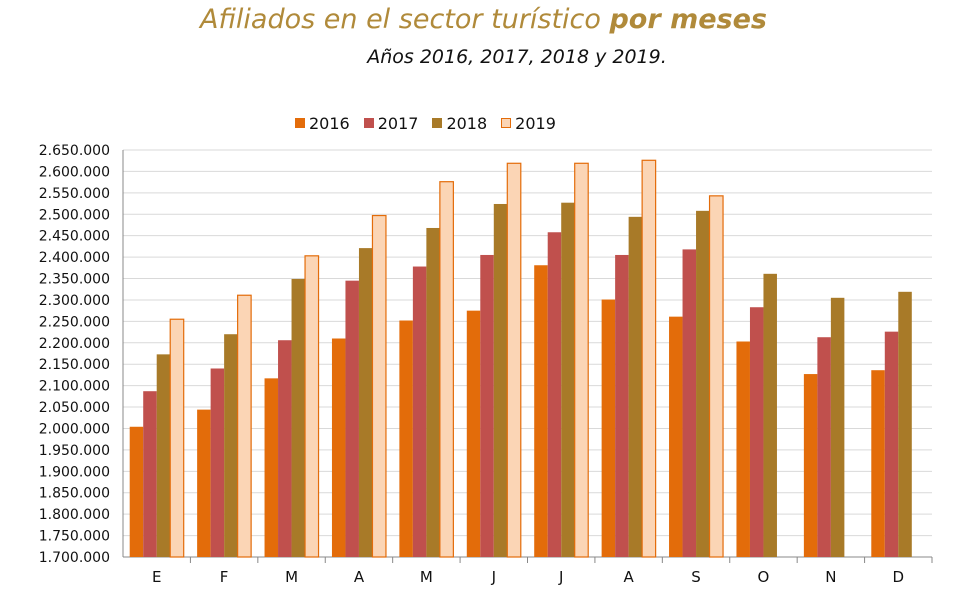 The height and width of the screenshot is (598, 967). What do you see at coordinates (74, 451) in the screenshot?
I see `y-tick-label: 1.950.000` at bounding box center [74, 451].